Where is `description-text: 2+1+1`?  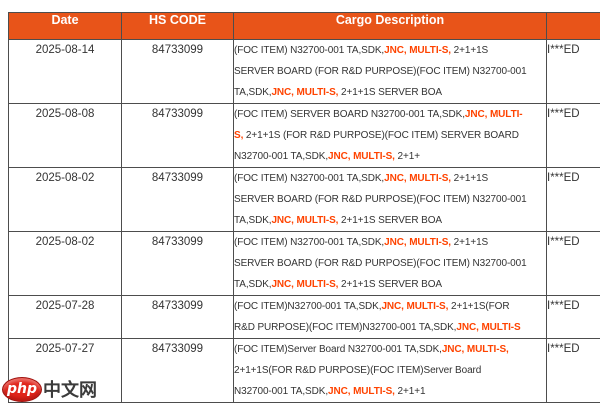 description-text: 2+1+1 is located at coordinates (410, 391).